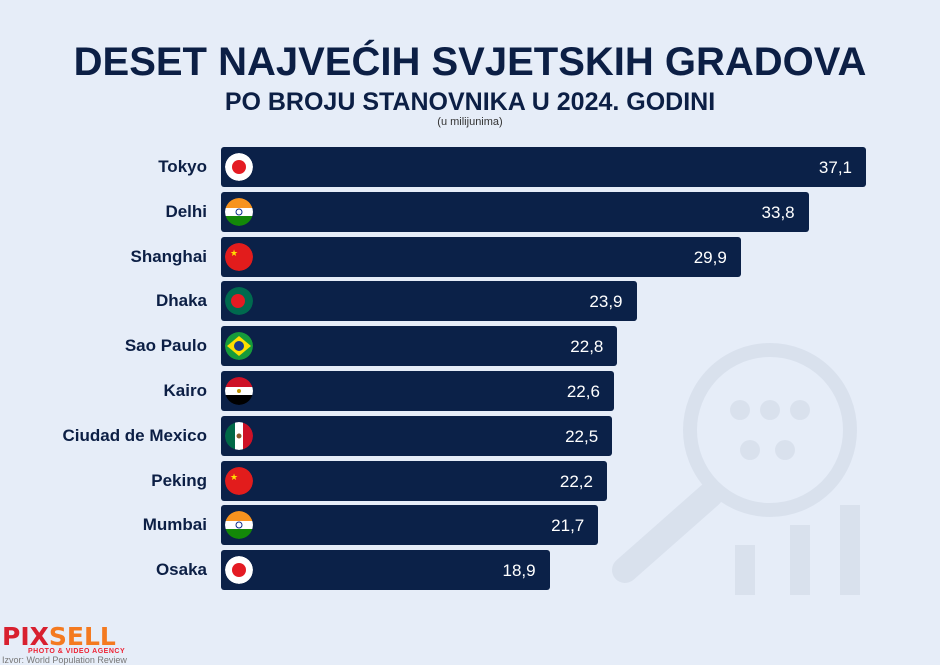 The height and width of the screenshot is (665, 940). Describe the element at coordinates (470, 122) in the screenshot. I see `unit-label: (u milijunima)` at that location.